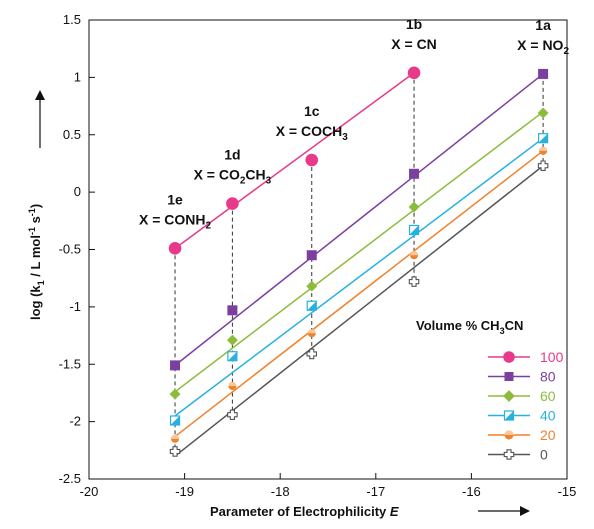 This screenshot has height=529, width=594. I want to click on point-40-1c-fill, so click(312, 306).